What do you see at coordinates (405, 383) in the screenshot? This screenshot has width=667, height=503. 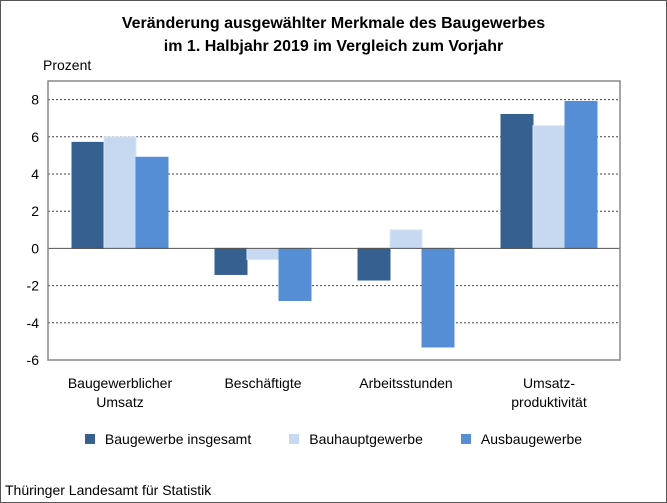 I see `x-tick-label: Arbeitsstunden` at bounding box center [405, 383].